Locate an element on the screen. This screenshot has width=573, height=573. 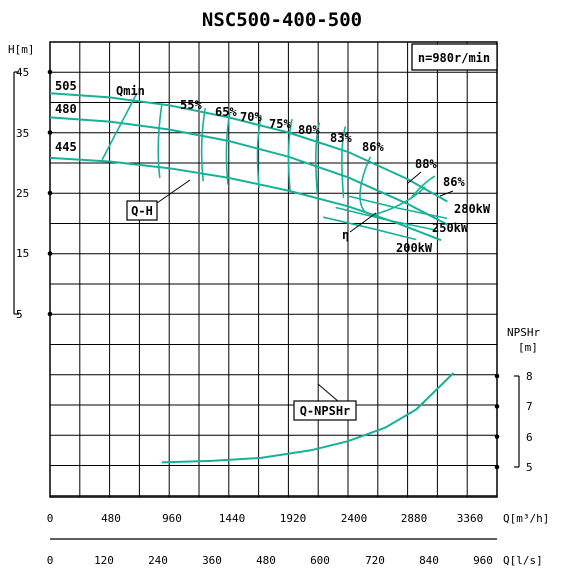
eff88-leader is located at coordinates (414, 177).